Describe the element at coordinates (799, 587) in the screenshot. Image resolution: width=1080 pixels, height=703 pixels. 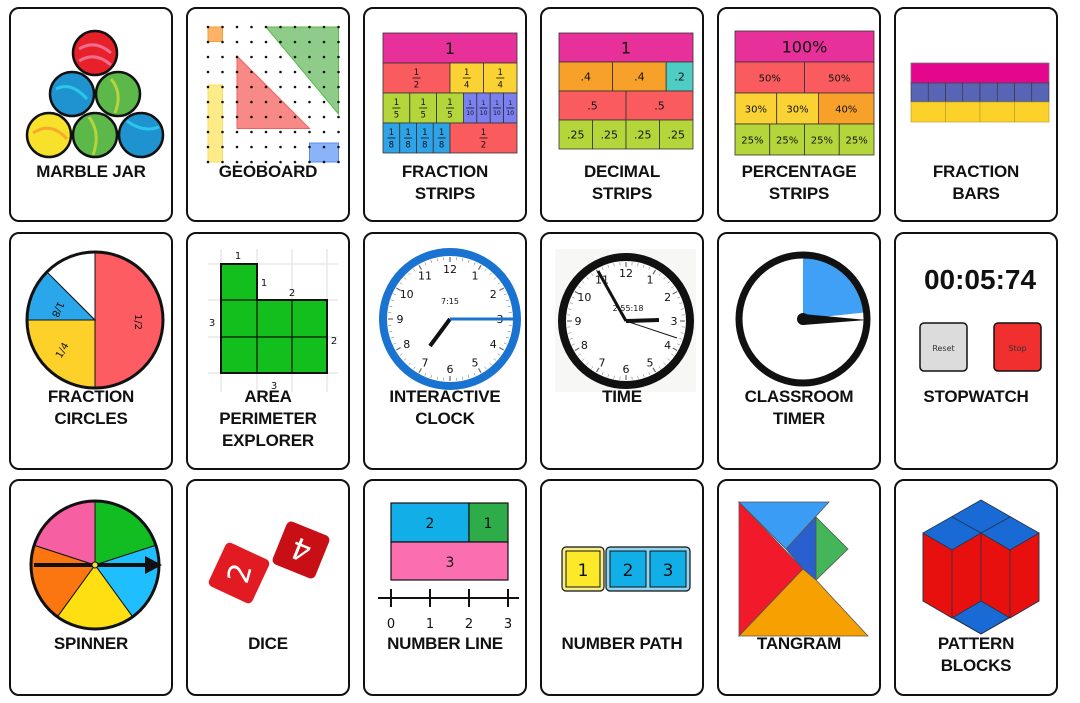
I see `card-tangram: TANGRAM` at that location.